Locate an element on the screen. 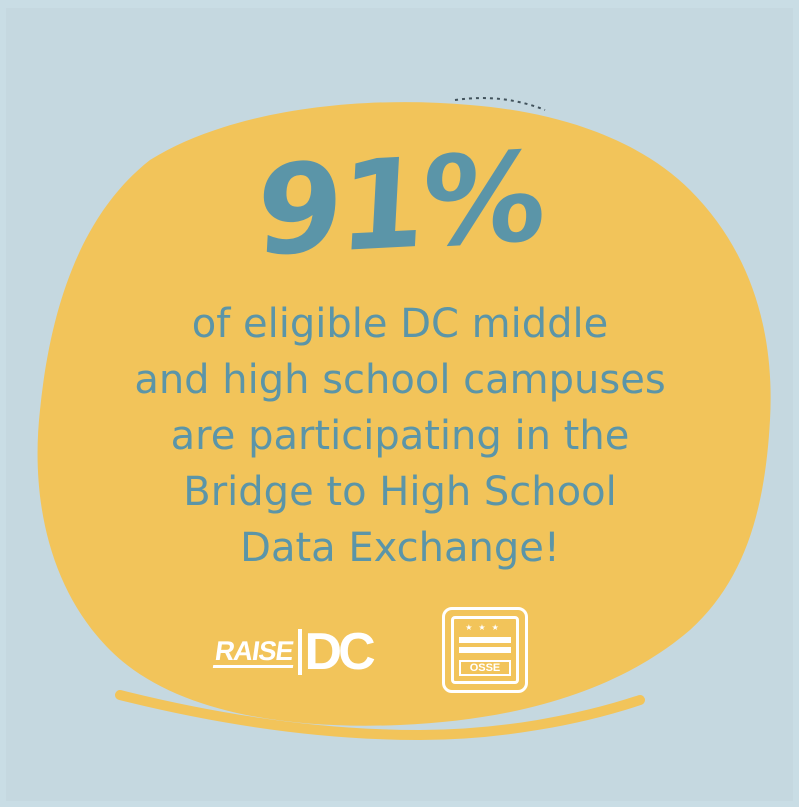 This screenshot has height=807, width=799. raise-dc-logo-raise: RAISE is located at coordinates (254, 651).